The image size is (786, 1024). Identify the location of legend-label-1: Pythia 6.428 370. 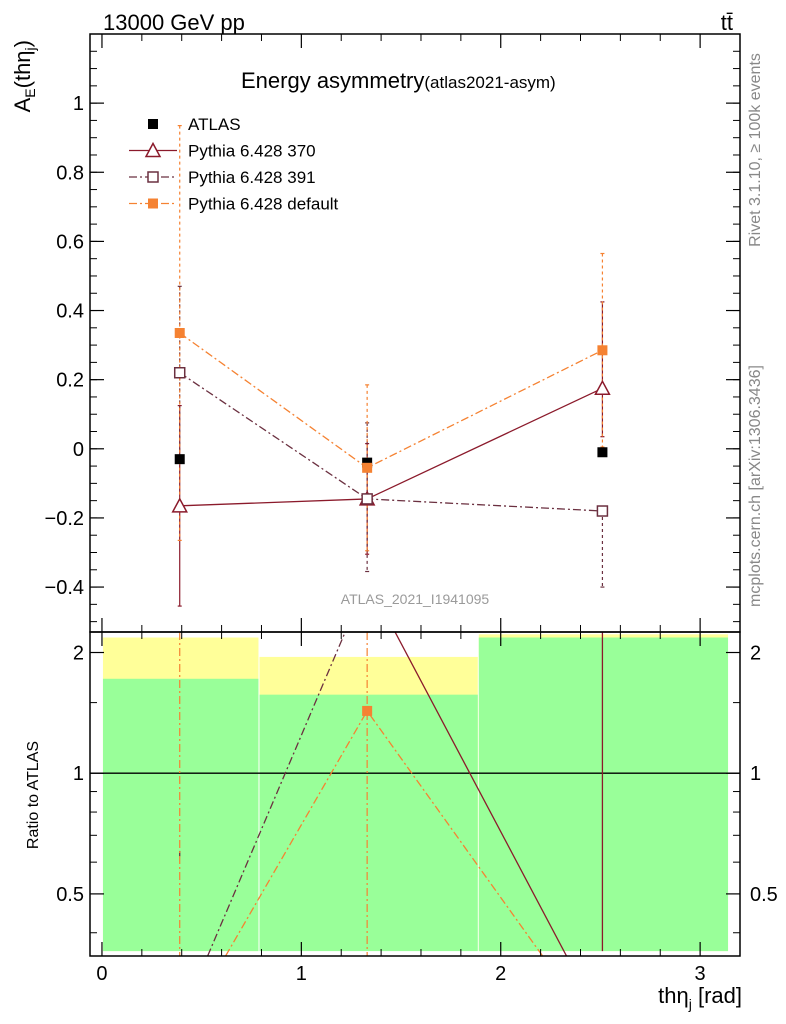
(252, 151).